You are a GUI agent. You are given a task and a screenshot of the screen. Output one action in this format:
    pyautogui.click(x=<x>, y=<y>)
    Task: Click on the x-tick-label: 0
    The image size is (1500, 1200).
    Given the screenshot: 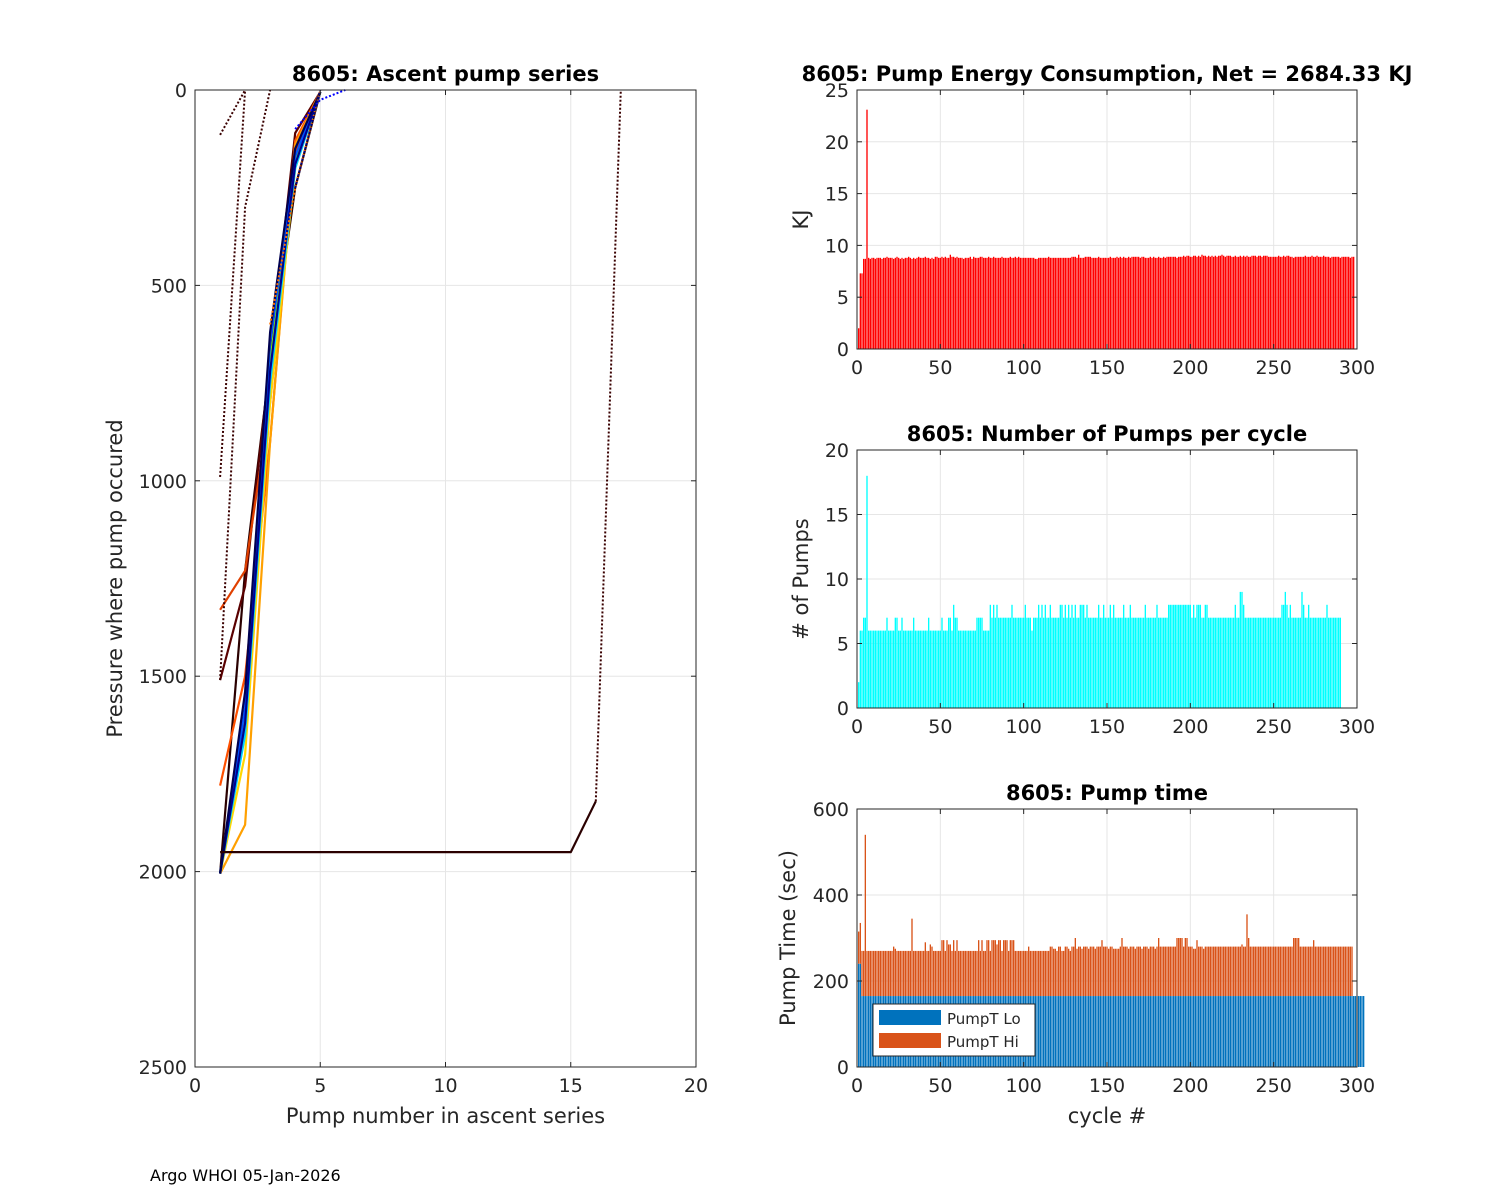 What is the action you would take?
    pyautogui.click(x=857, y=368)
    